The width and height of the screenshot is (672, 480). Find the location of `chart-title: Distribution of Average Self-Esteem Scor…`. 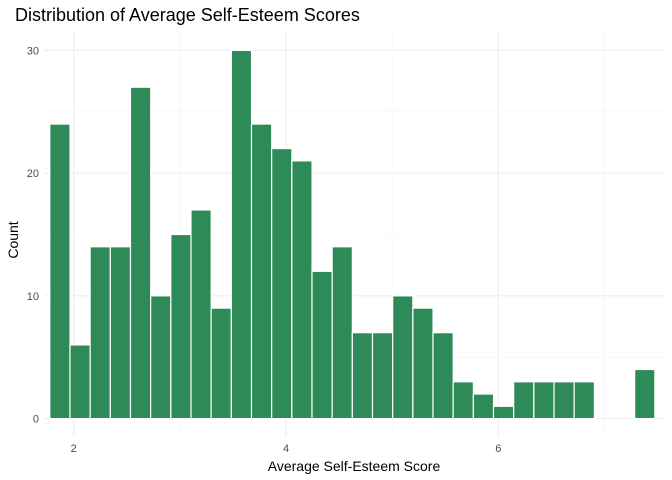

chart-title: Distribution of Average Self-Esteem Scor… is located at coordinates (187, 15).